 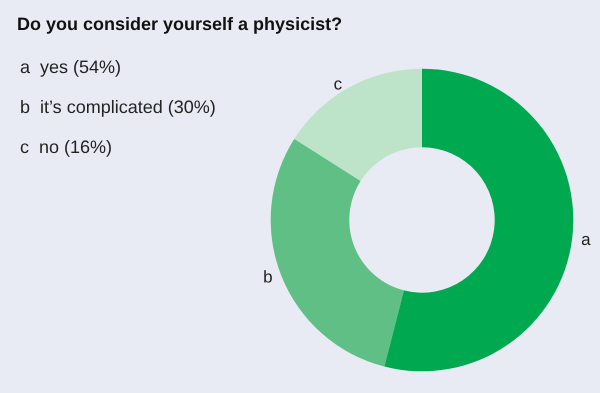 What do you see at coordinates (179, 24) in the screenshot?
I see `chart-title: Do you consider yourself a physicist?` at bounding box center [179, 24].